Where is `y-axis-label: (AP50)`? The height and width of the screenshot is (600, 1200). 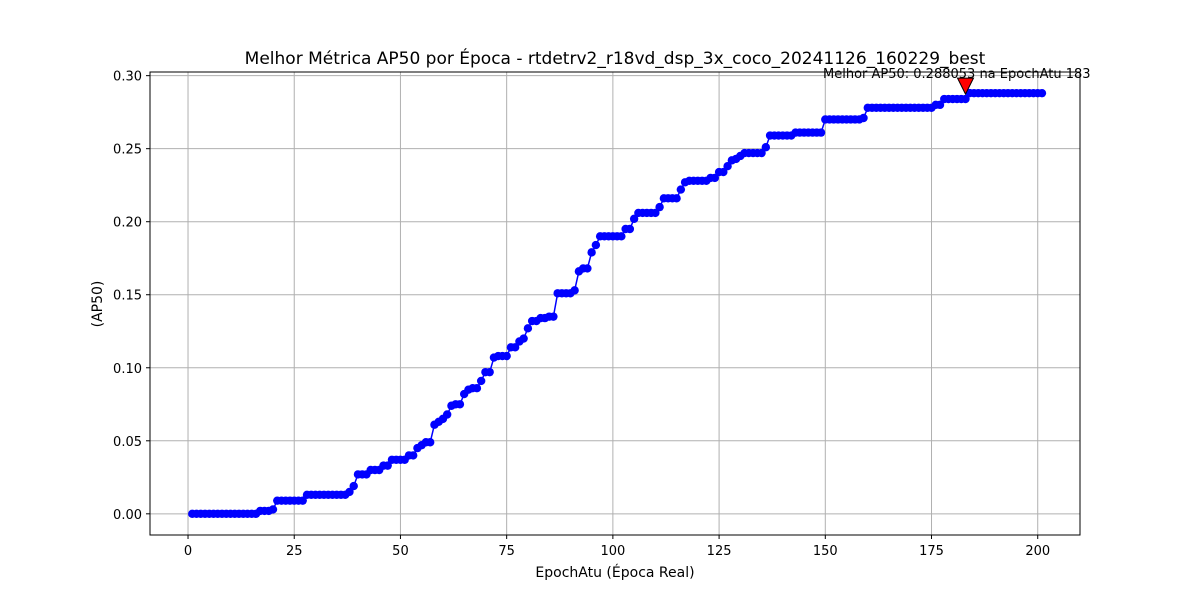 y-axis-label: (AP50) is located at coordinates (98, 304).